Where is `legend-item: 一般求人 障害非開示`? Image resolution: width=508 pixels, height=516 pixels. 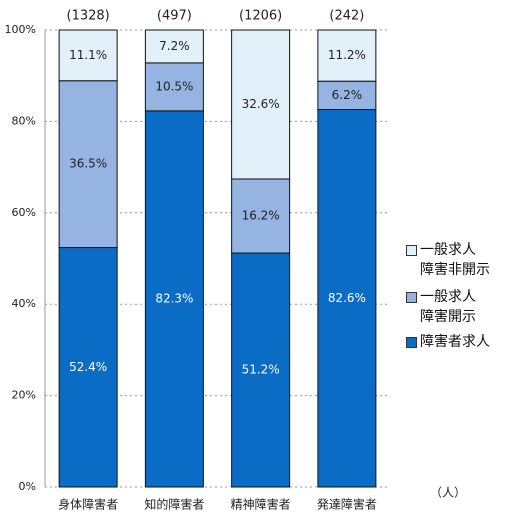
legend-item: 一般求人 障害非開示 is located at coordinates (448, 260).